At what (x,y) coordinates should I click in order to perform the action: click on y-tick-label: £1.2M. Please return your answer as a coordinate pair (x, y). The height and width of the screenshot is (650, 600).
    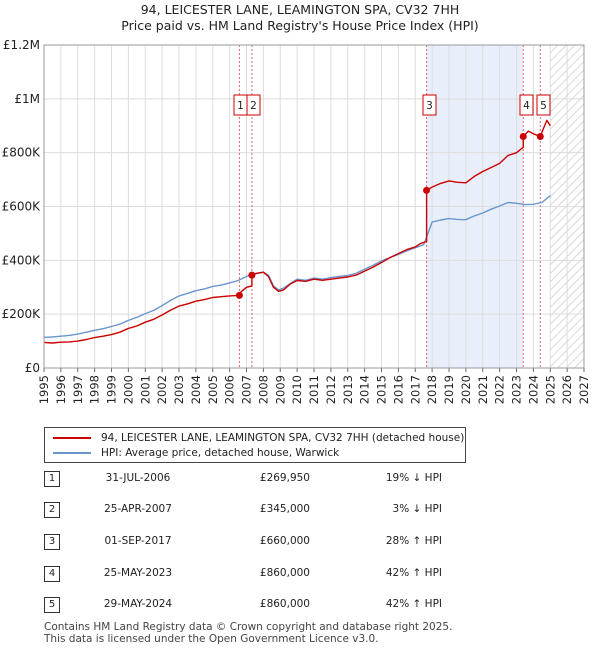
    Looking at the image, I should click on (21, 45).